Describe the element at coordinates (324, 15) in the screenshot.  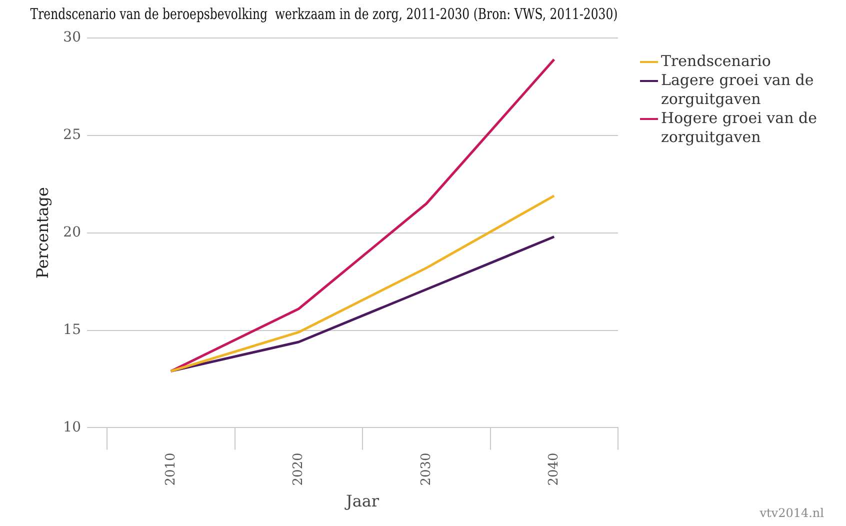
I see `chart-title: Trendscenario van de beroepsbevolking werkzaam in de zorg, 2011-2030 (Bron: VWS, 2011-2030)` at that location.